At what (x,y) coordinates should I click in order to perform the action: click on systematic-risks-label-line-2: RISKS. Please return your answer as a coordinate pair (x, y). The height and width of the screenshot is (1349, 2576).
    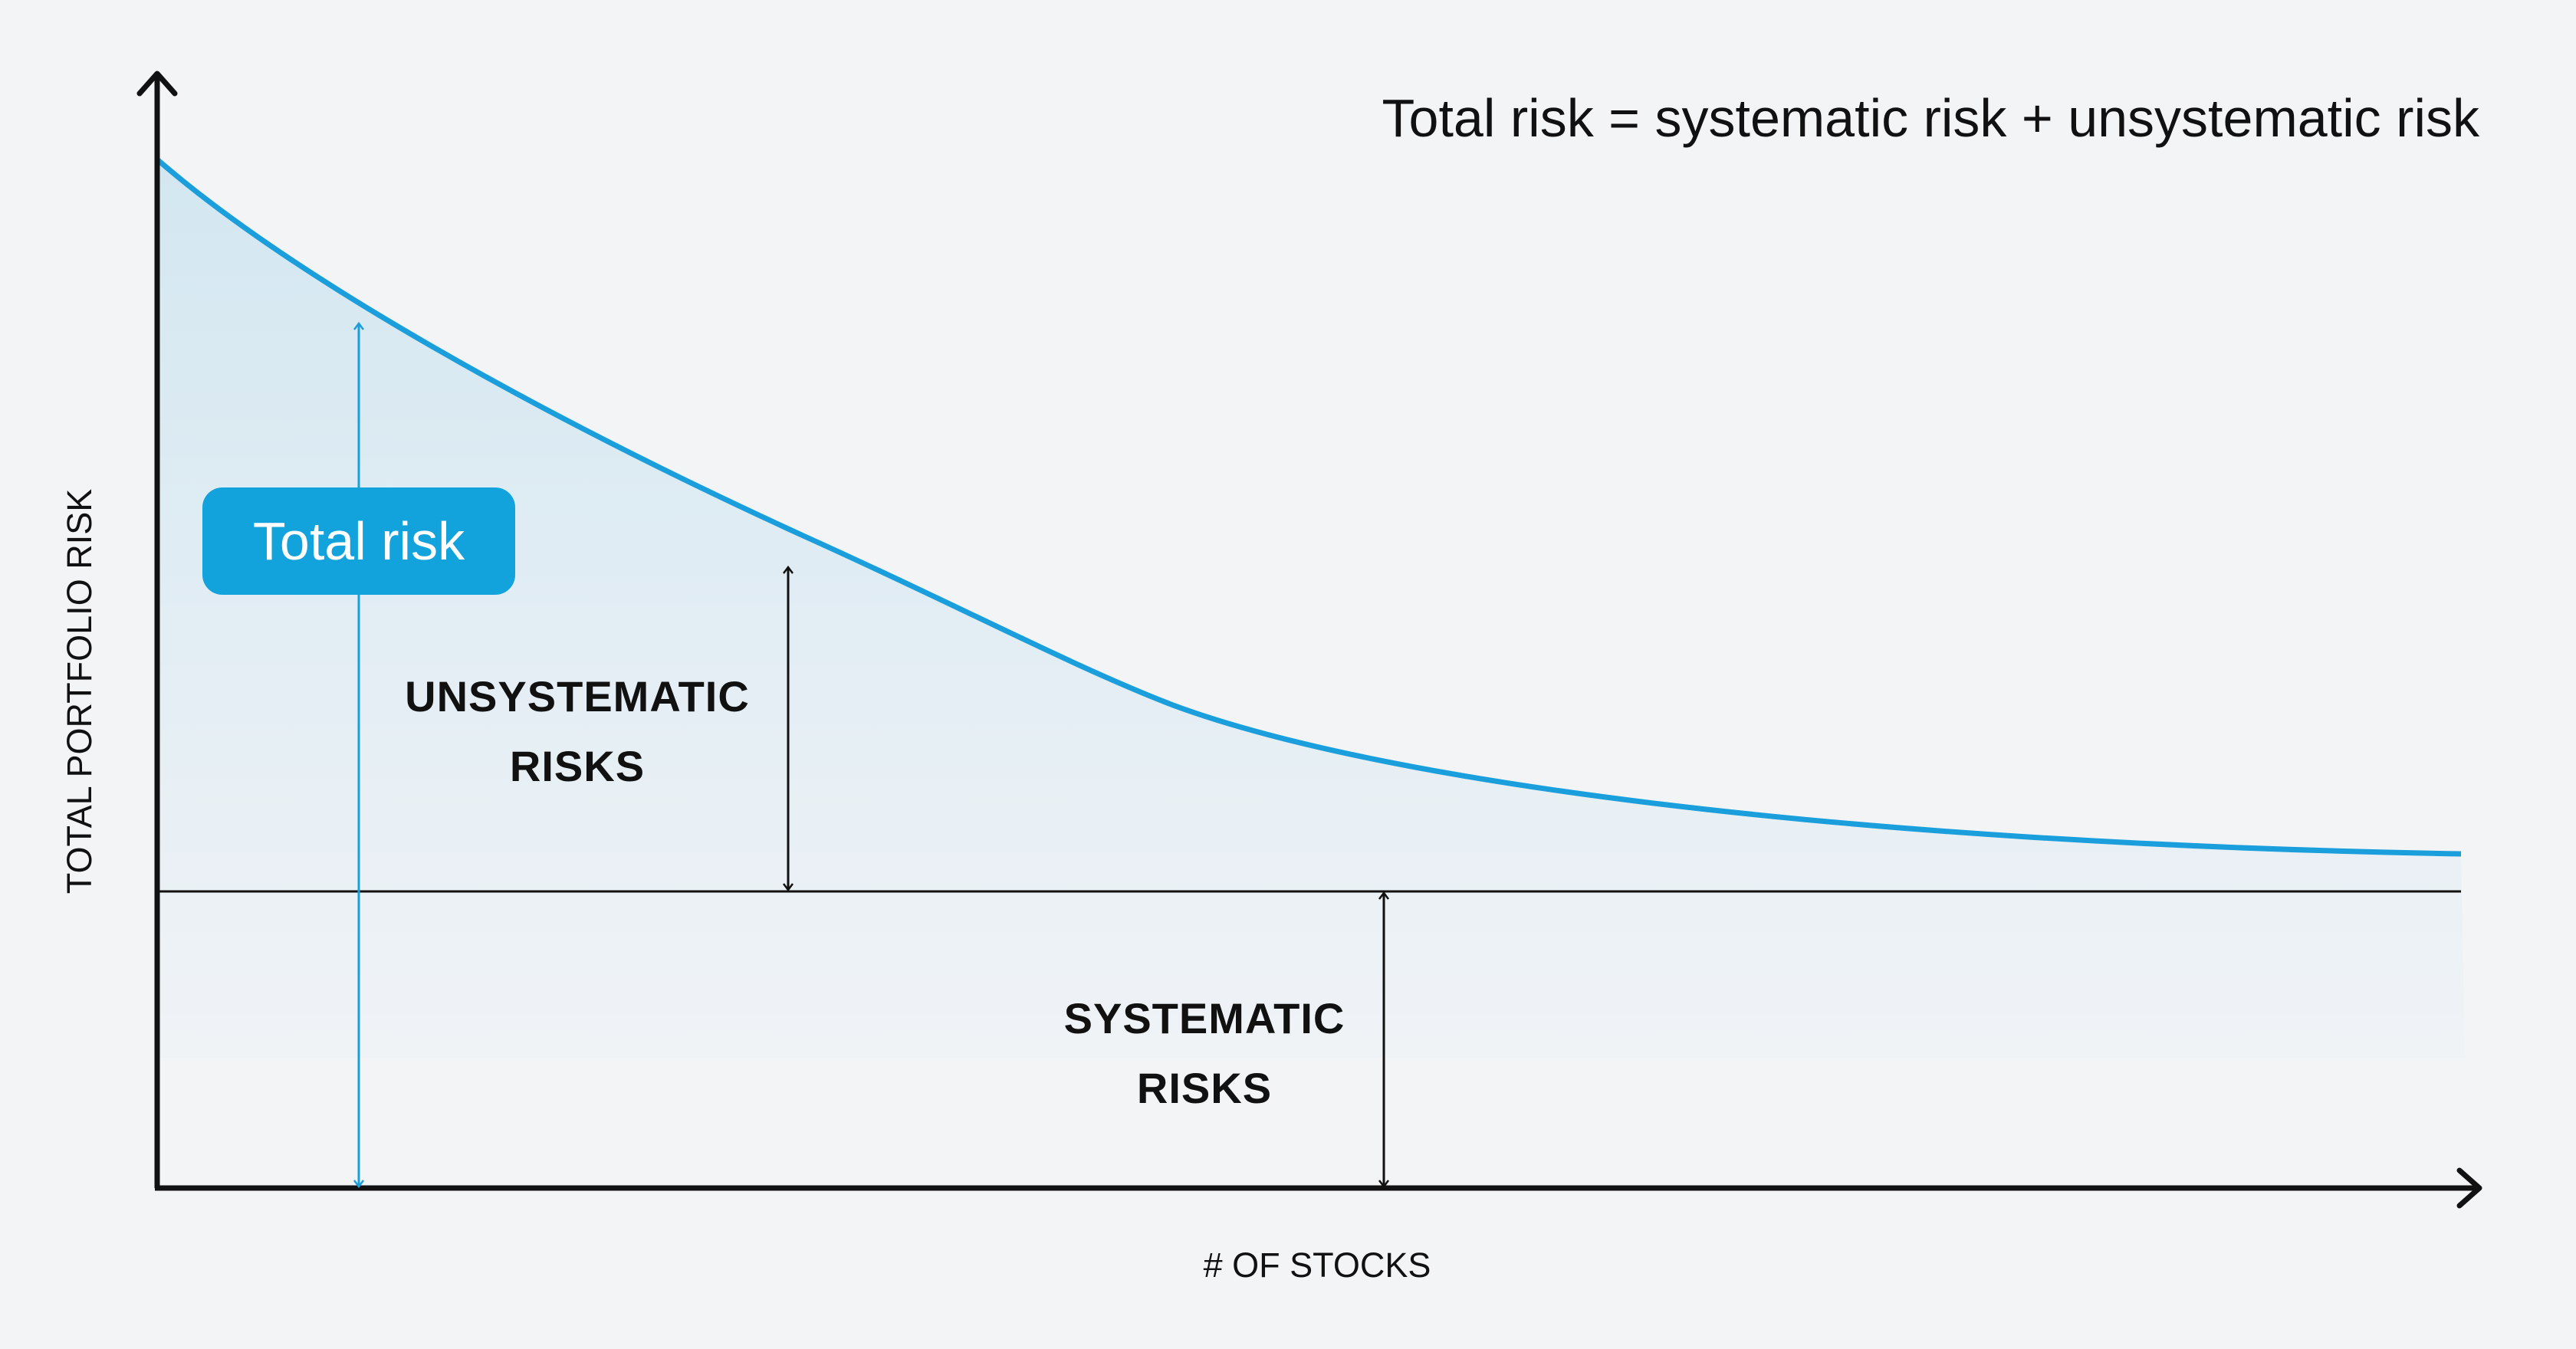
    Looking at the image, I should click on (1205, 1088).